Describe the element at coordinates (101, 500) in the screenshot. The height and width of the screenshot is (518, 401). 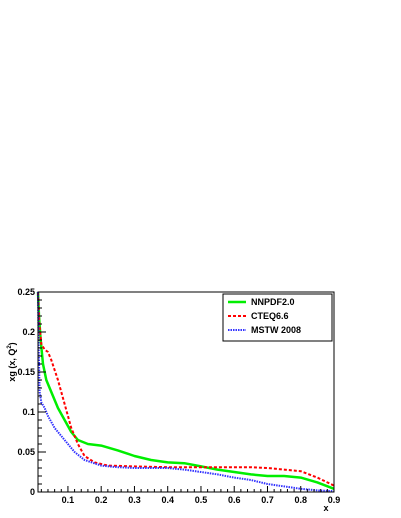
I see `x-tick-label: 0.2` at that location.